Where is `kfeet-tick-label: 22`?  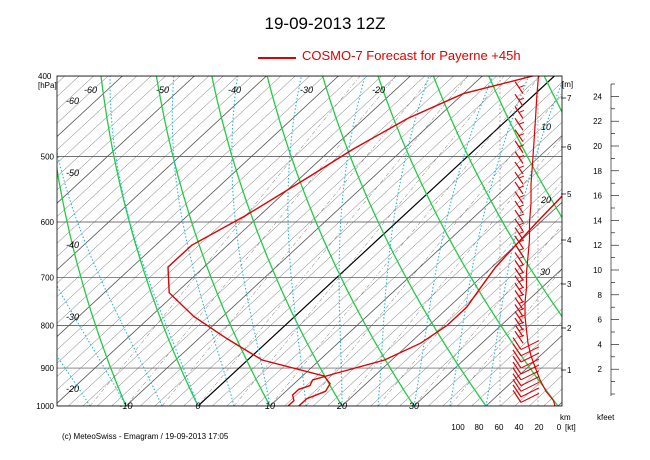 kfeet-tick-label: 22 is located at coordinates (597, 121).